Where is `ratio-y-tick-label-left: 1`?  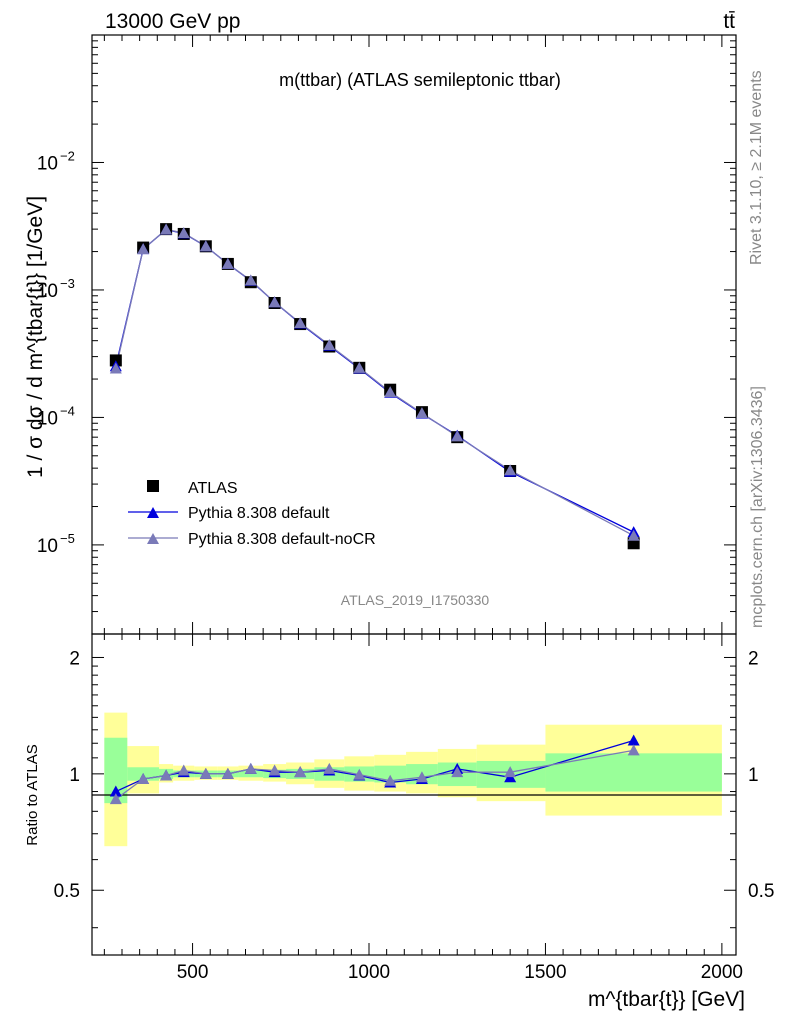 ratio-y-tick-label-left: 1 is located at coordinates (74, 775).